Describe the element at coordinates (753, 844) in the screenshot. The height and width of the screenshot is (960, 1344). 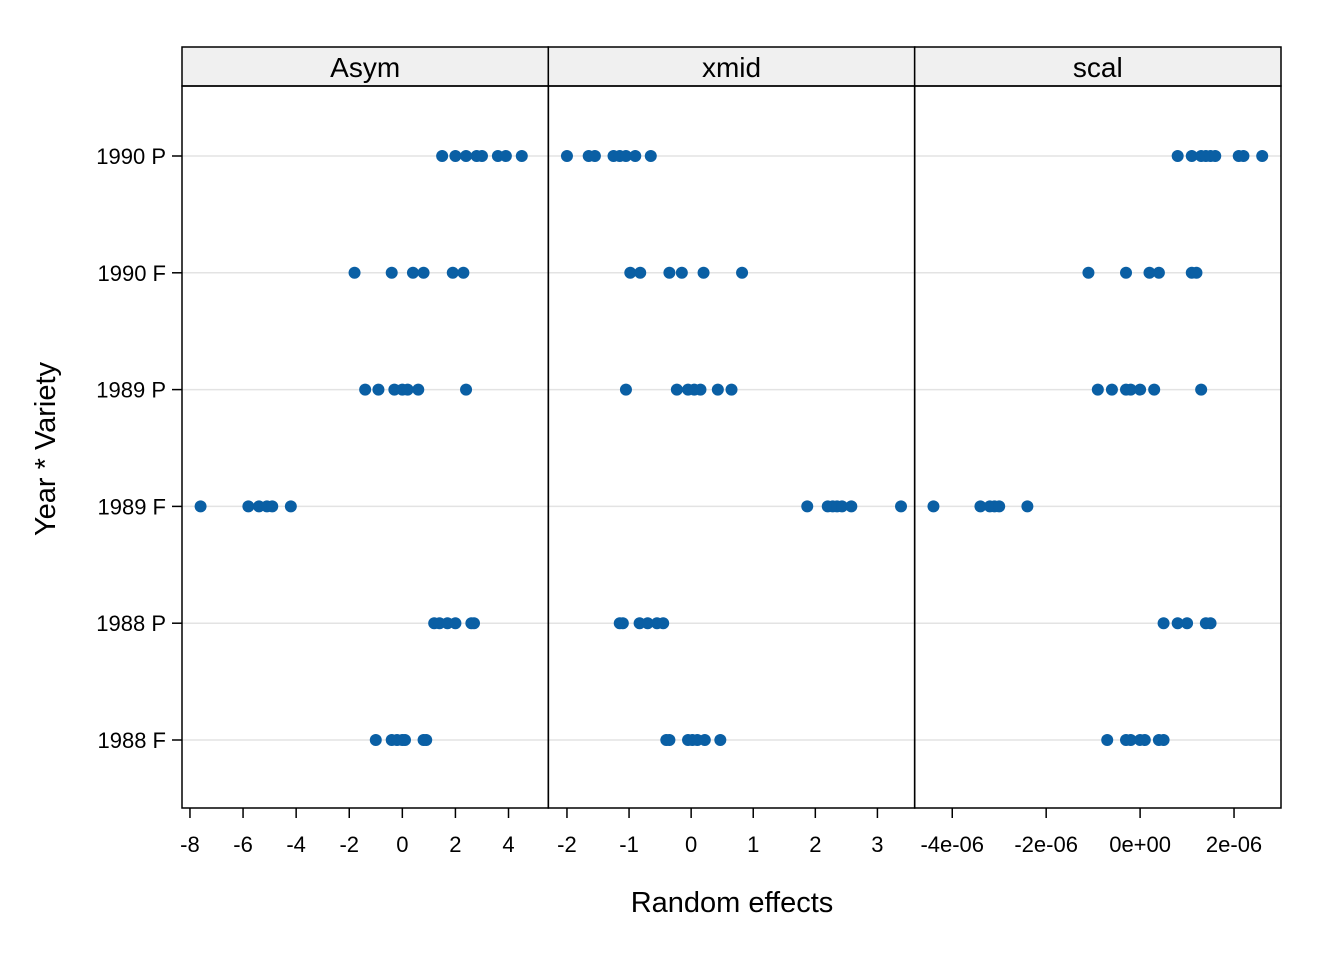
I see `x-tick-label: 1` at that location.